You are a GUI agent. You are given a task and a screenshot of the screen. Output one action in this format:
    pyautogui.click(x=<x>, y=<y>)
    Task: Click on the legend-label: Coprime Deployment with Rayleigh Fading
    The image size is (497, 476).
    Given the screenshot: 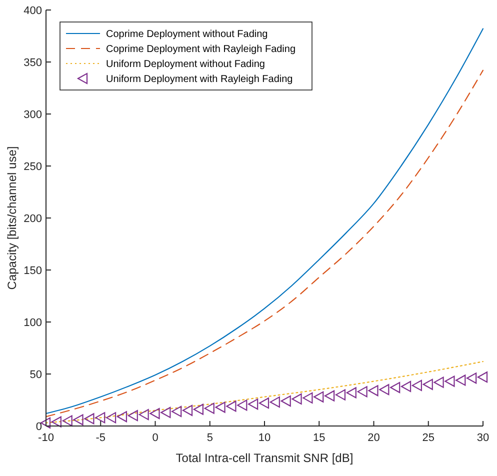 What is the action you would take?
    pyautogui.click(x=201, y=49)
    